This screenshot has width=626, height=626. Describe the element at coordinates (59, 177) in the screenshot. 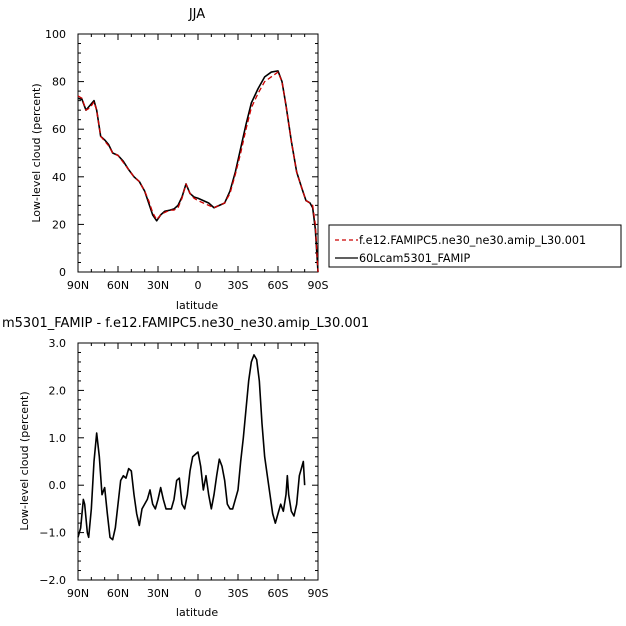

I see `y-tick-label: 40` at that location.